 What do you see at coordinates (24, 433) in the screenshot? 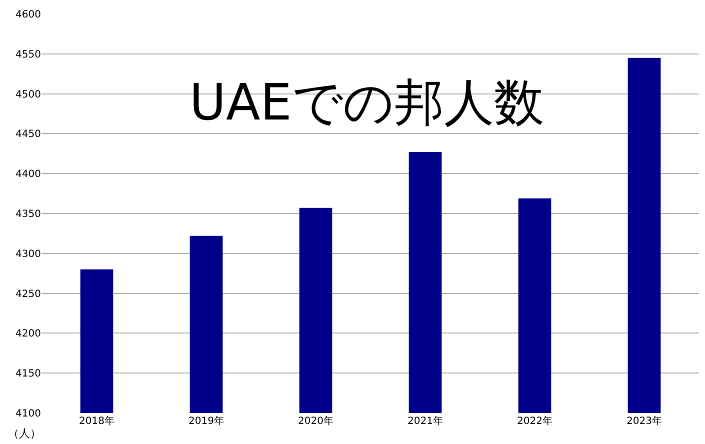
I see `text: （人）` at bounding box center [24, 433].